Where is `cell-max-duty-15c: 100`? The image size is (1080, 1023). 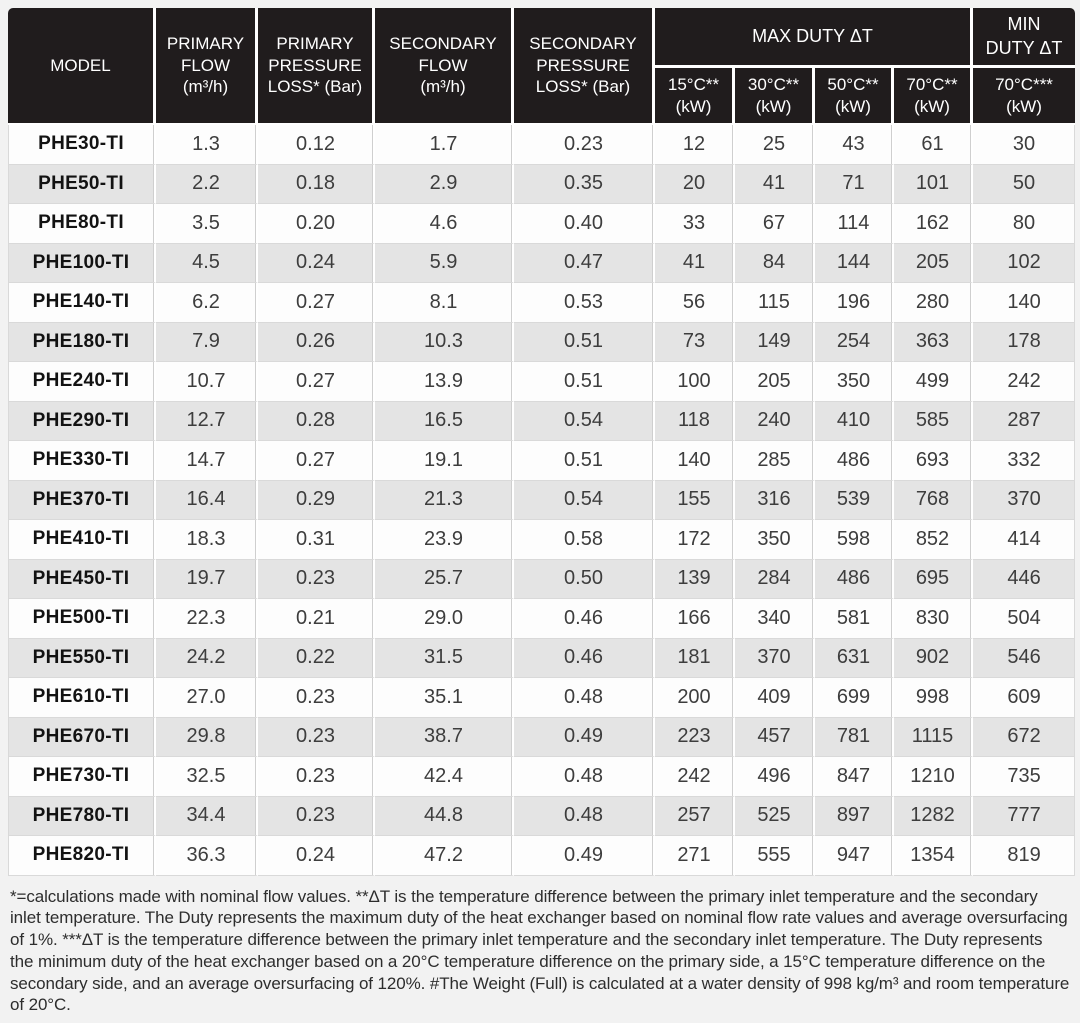 cell-max-duty-15c: 100 is located at coordinates (695, 382).